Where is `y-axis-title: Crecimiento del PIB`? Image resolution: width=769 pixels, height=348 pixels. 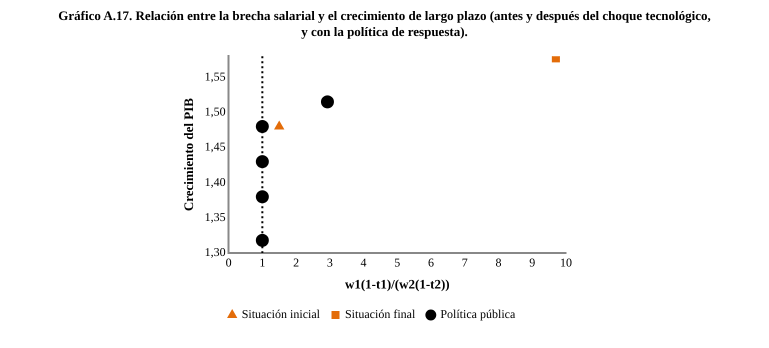 y-axis-title: Crecimiento del PIB is located at coordinates (188, 155).